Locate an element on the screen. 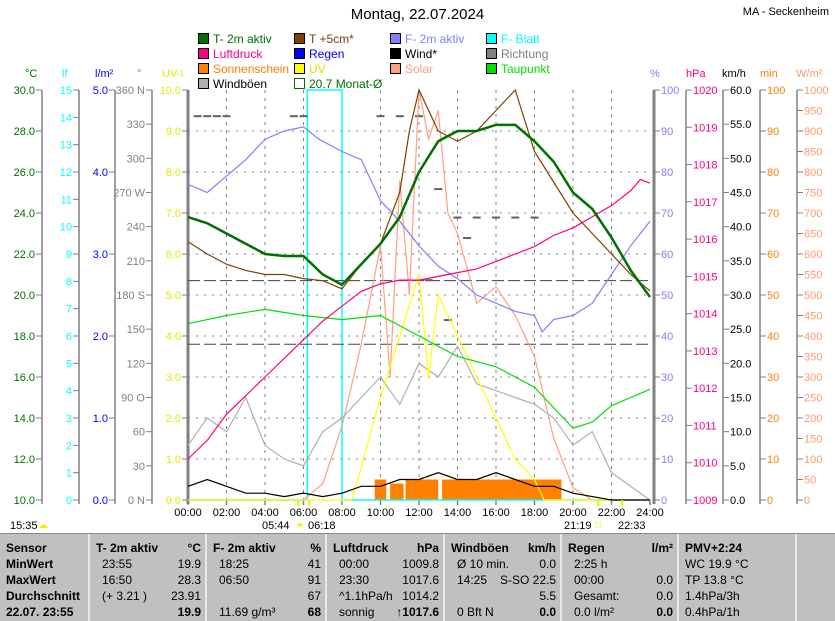 Image resolution: width=835 pixels, height=621 pixels. tick-label-hum: 20 is located at coordinates (667, 419).